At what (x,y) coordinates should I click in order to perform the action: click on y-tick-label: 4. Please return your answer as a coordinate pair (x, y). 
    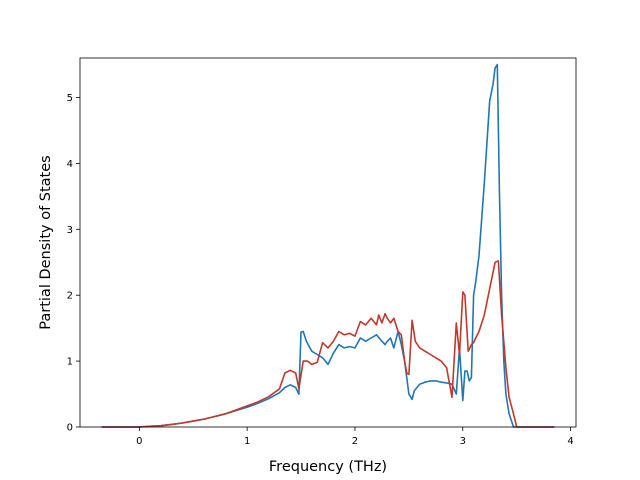
    Looking at the image, I should click on (70, 164).